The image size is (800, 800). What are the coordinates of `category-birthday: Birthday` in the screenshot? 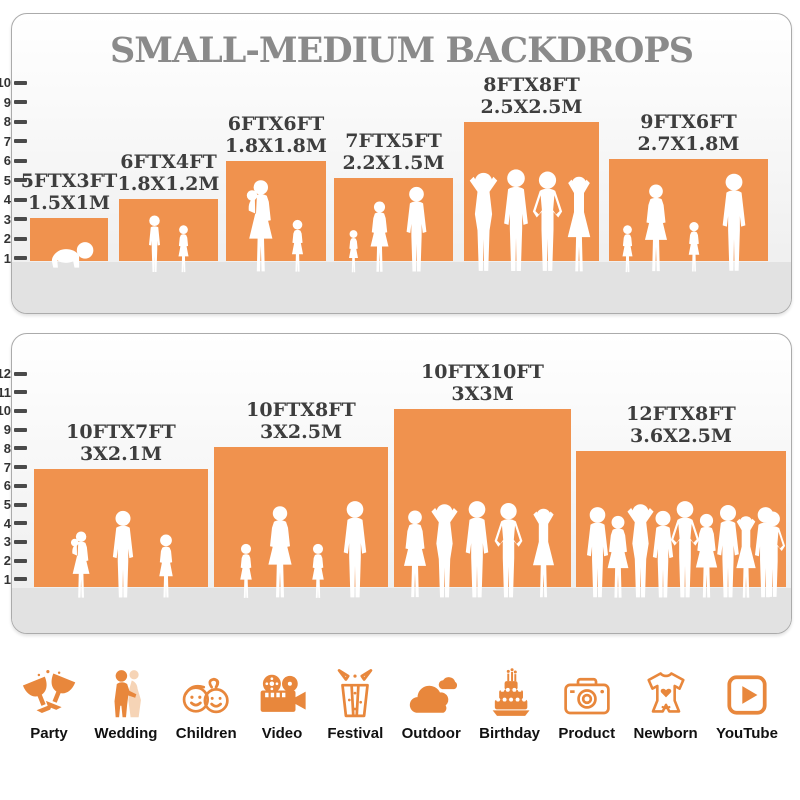 It's located at (509, 701).